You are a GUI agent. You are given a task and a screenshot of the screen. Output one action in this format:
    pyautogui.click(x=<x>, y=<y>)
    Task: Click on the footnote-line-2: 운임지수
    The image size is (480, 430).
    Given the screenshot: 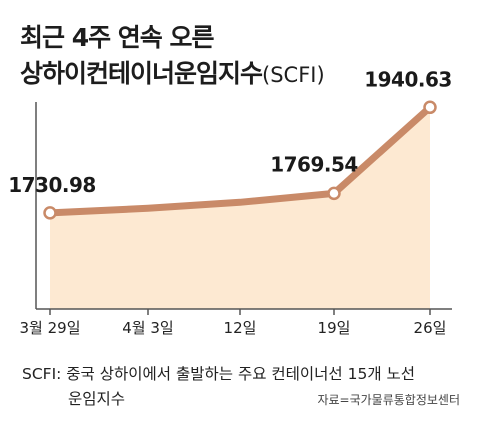 What is the action you would take?
    pyautogui.click(x=97, y=399)
    